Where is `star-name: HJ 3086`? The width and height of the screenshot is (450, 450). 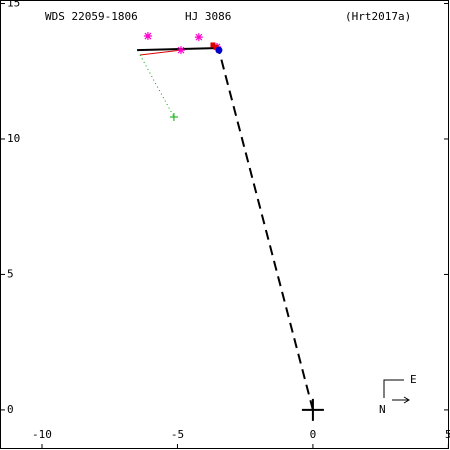
star-name: HJ 3086 is located at coordinates (208, 16).